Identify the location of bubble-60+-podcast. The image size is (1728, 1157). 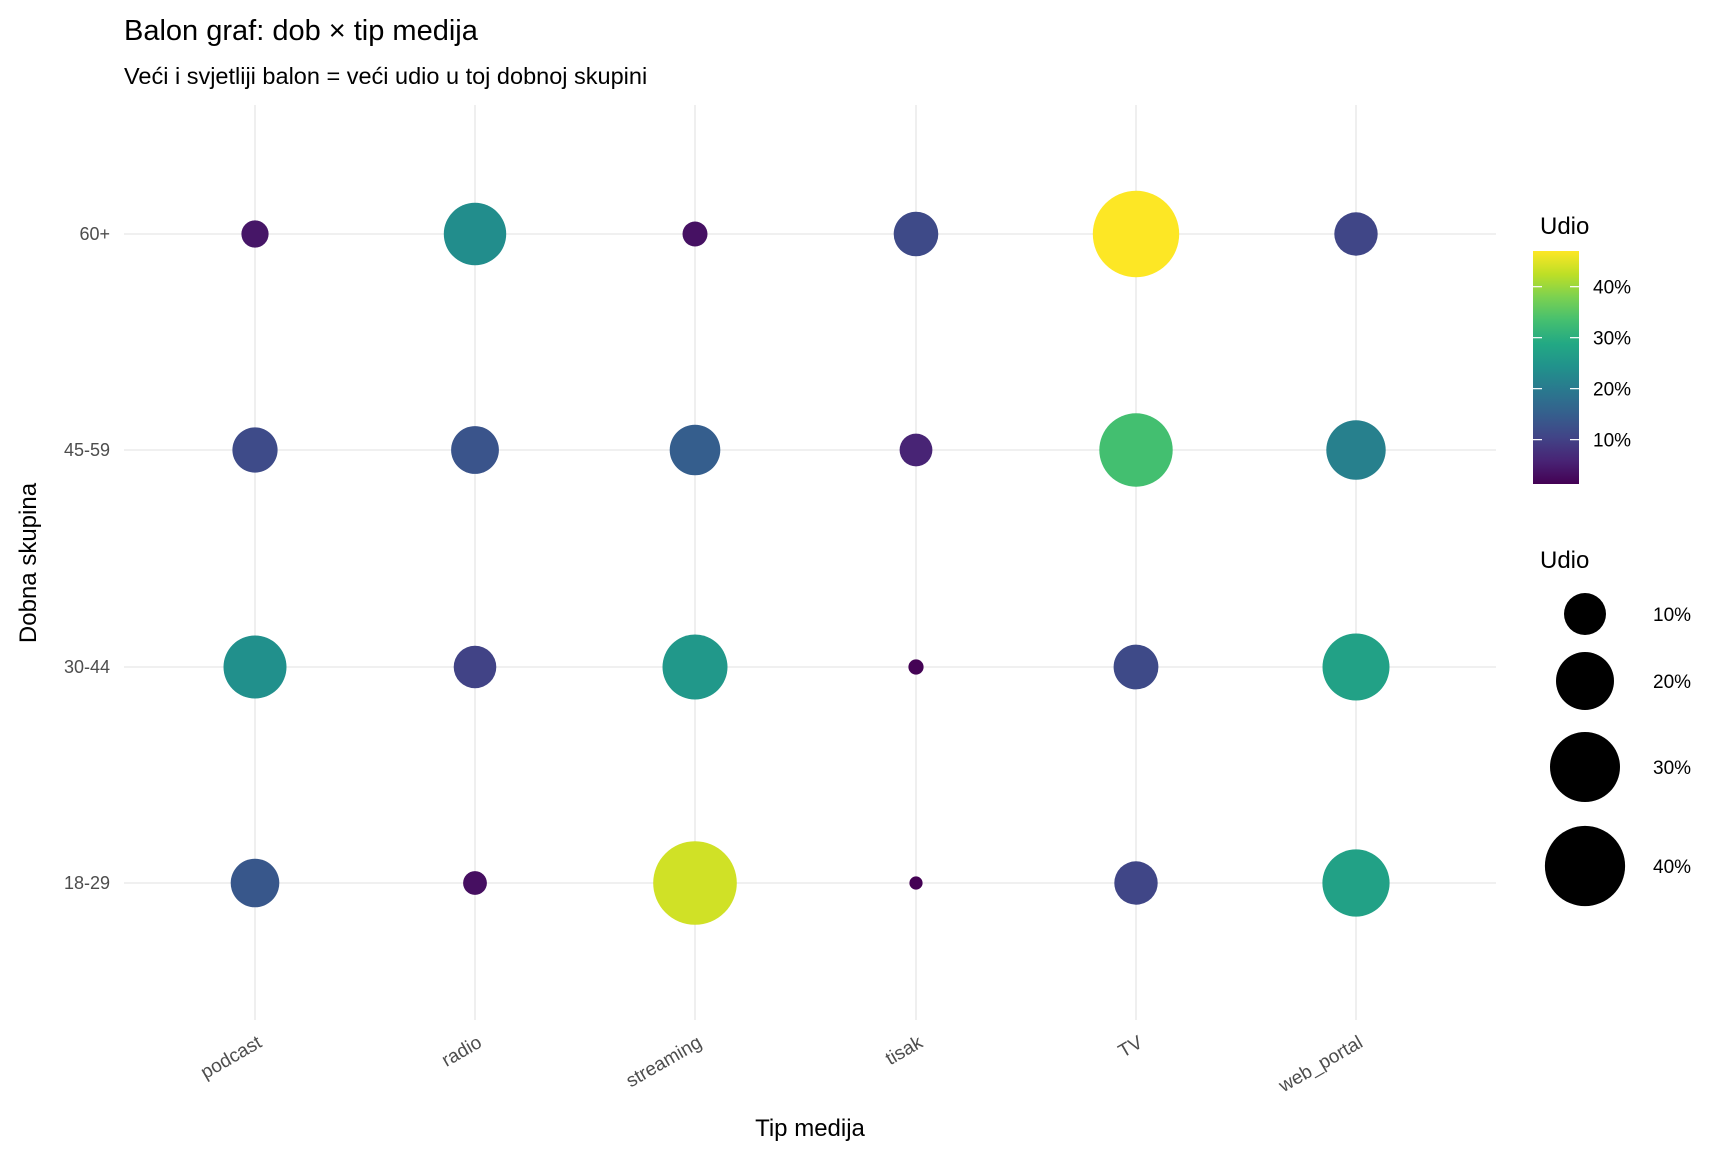
(255, 234).